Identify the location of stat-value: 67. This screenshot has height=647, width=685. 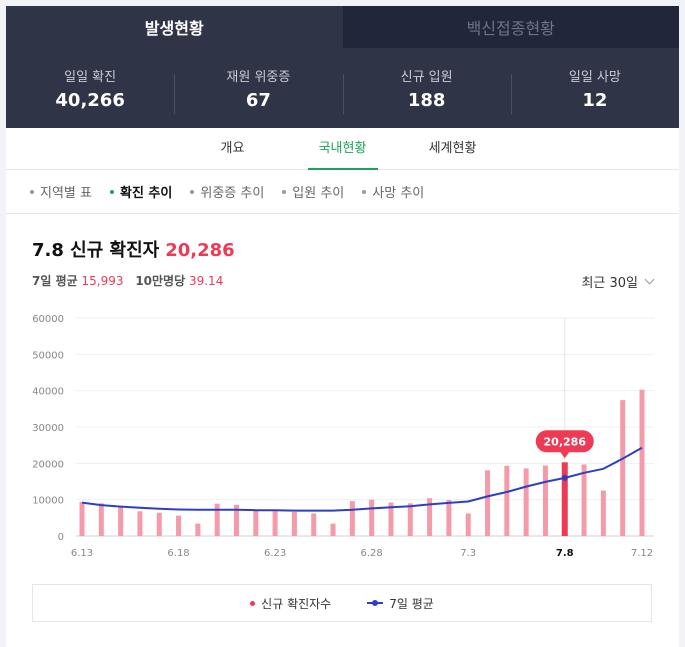
(258, 100).